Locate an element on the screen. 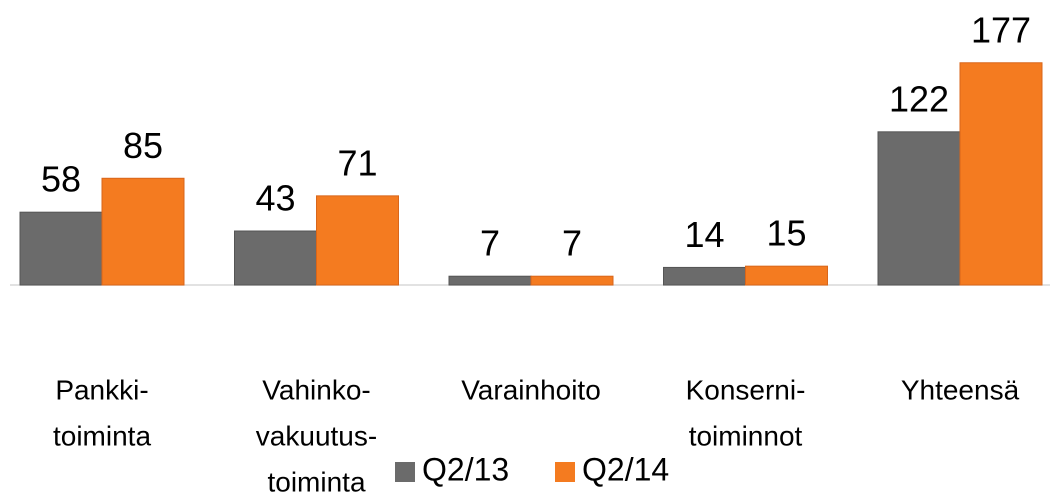  value-label: 85 is located at coordinates (143, 145).